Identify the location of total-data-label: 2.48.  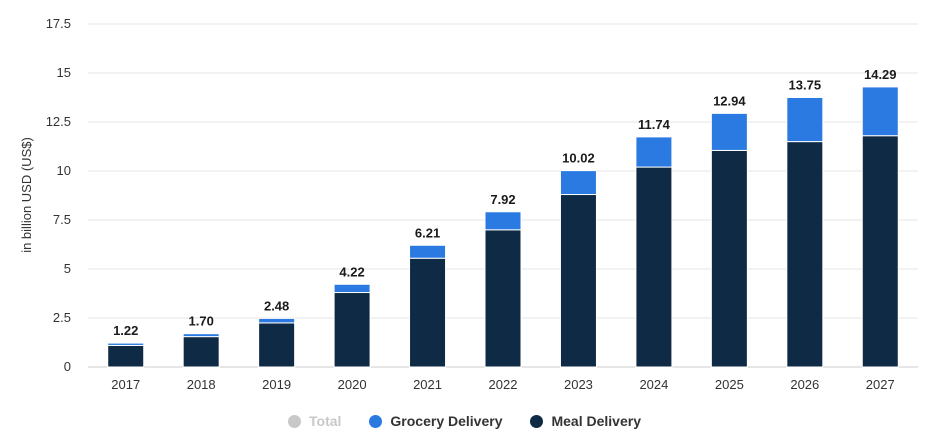
(276, 305).